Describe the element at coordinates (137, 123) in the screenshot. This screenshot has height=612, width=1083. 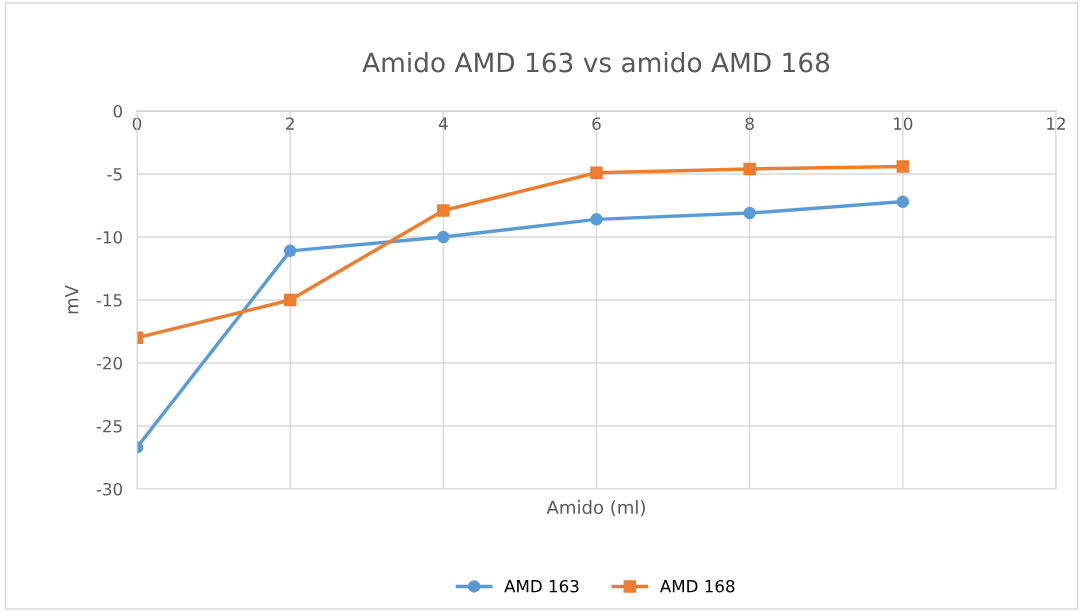
I see `x-tick-label: 0` at that location.